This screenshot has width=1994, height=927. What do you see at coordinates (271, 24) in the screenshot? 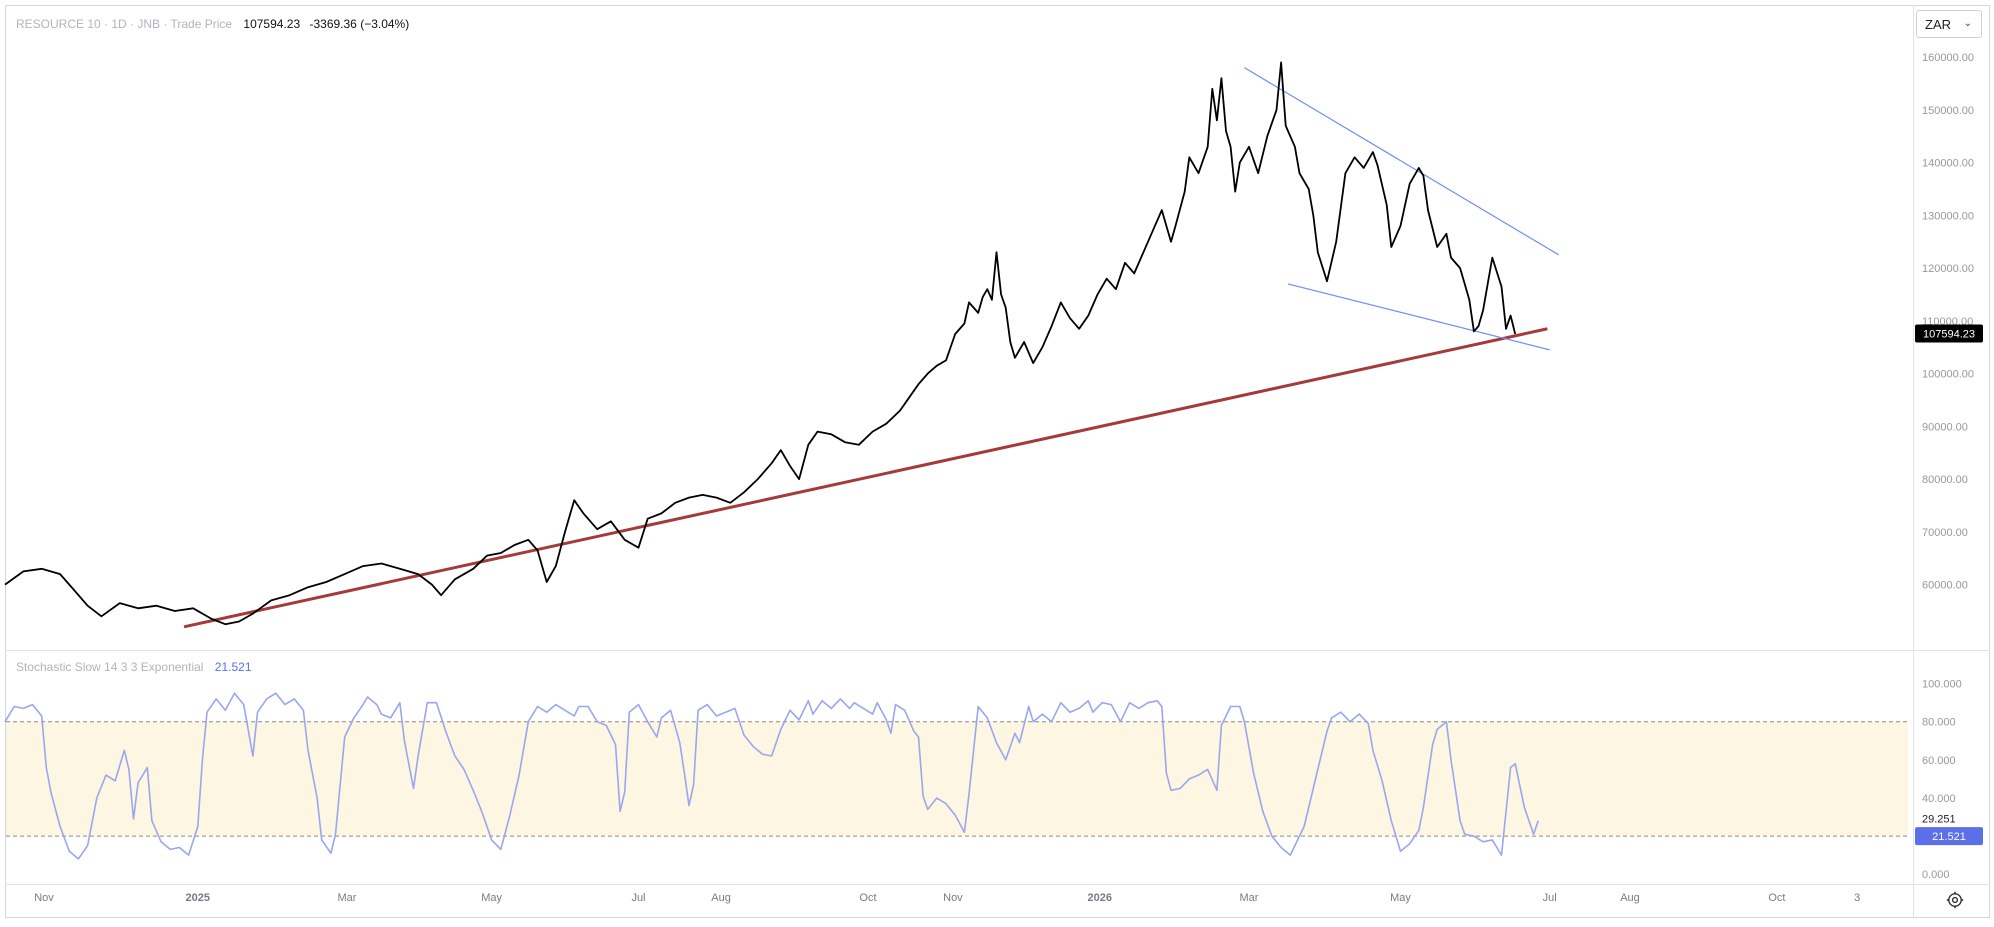
I see `last-value: 107594.23` at bounding box center [271, 24].